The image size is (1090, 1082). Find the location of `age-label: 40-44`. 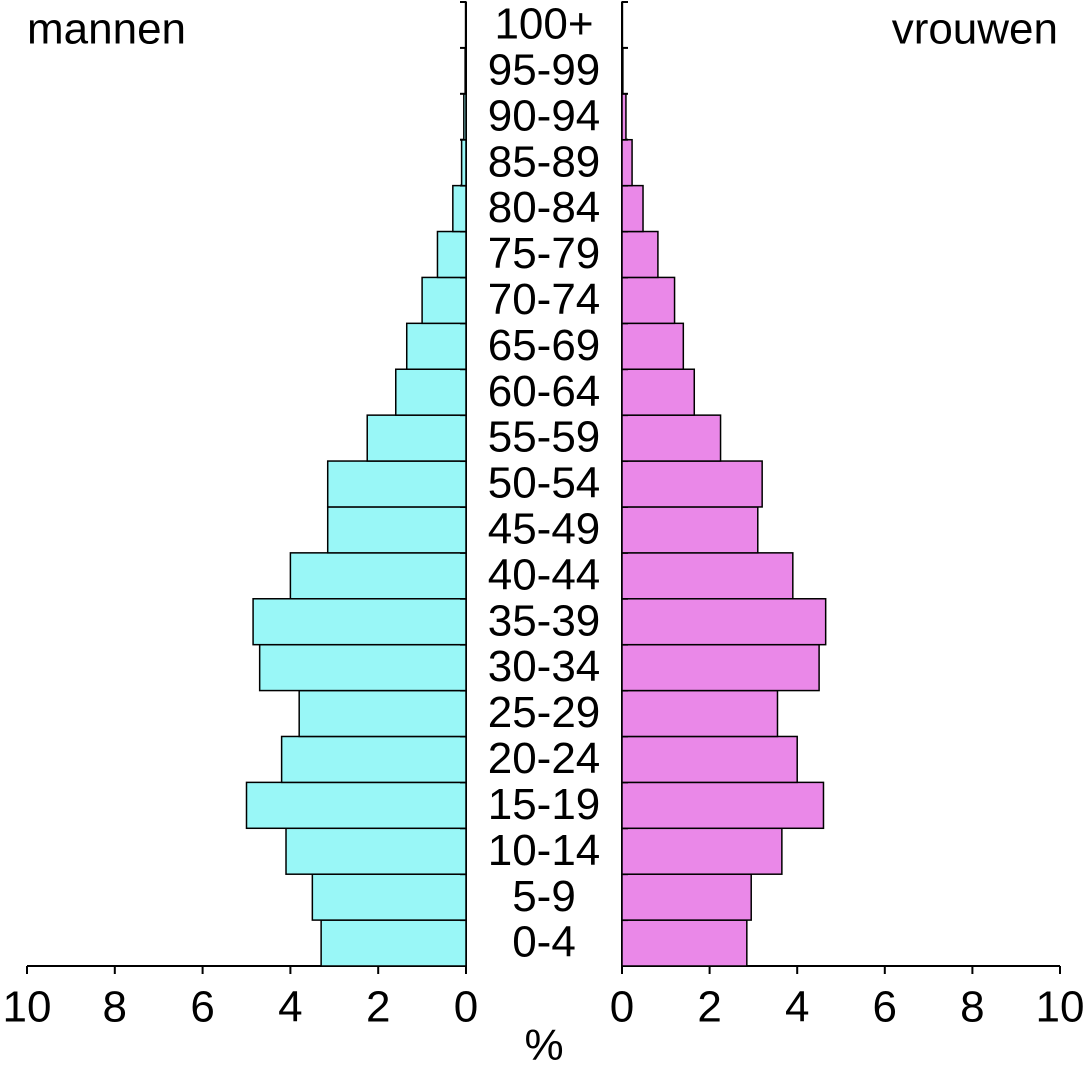

age-label: 40-44 is located at coordinates (544, 574).